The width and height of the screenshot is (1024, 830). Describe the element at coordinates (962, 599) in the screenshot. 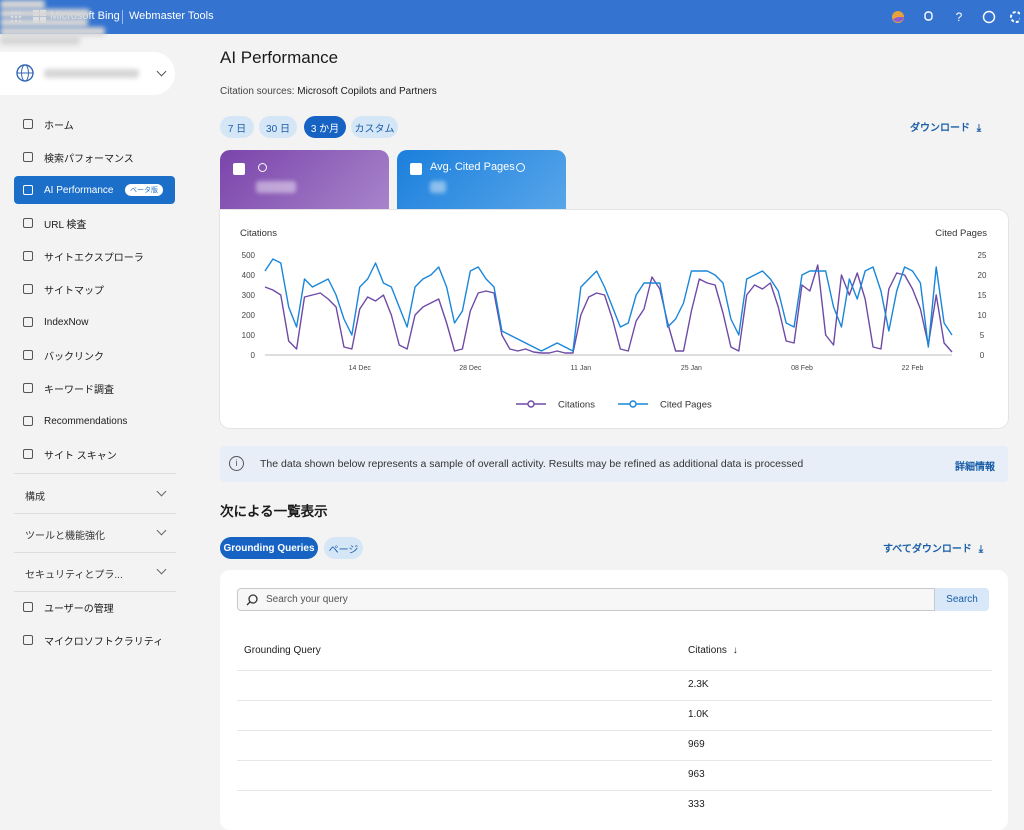

I see `search-button: Search` at that location.